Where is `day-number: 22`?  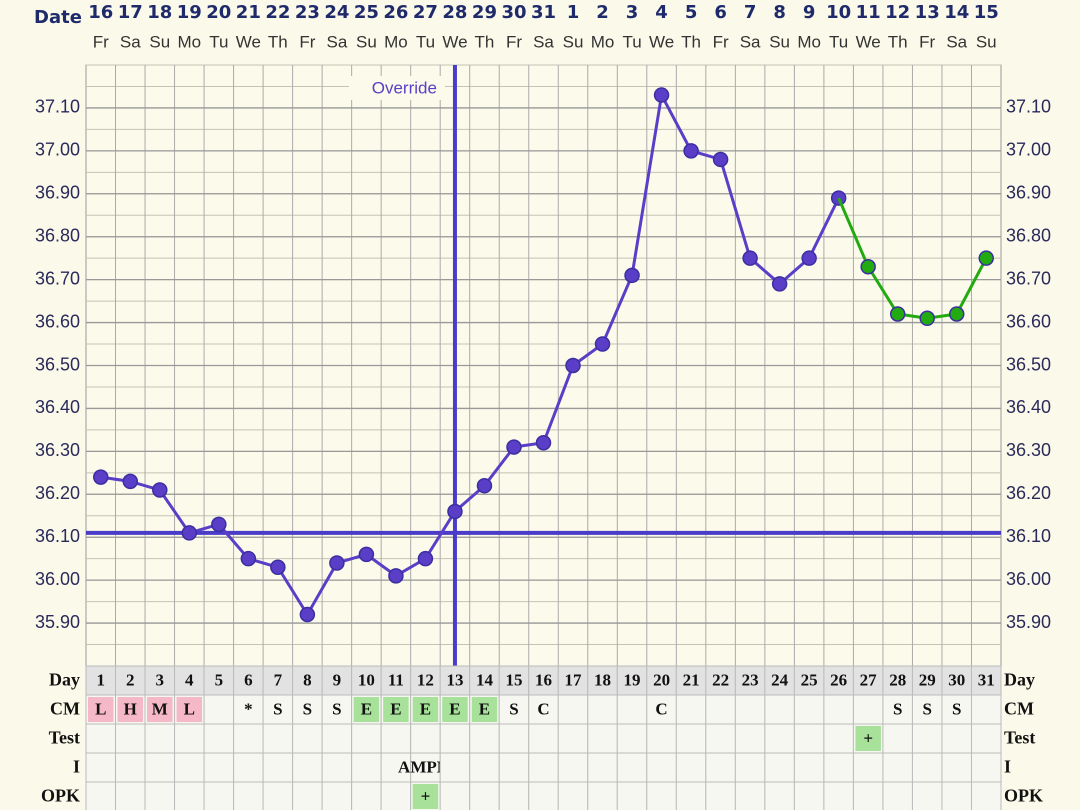
day-number: 22 is located at coordinates (720, 679).